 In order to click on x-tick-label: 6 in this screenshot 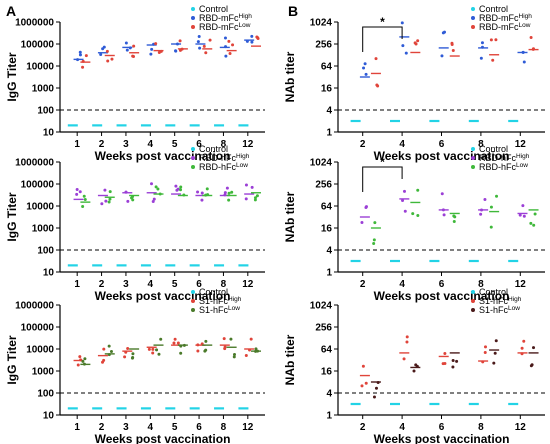, I will do `click(199, 284)`.